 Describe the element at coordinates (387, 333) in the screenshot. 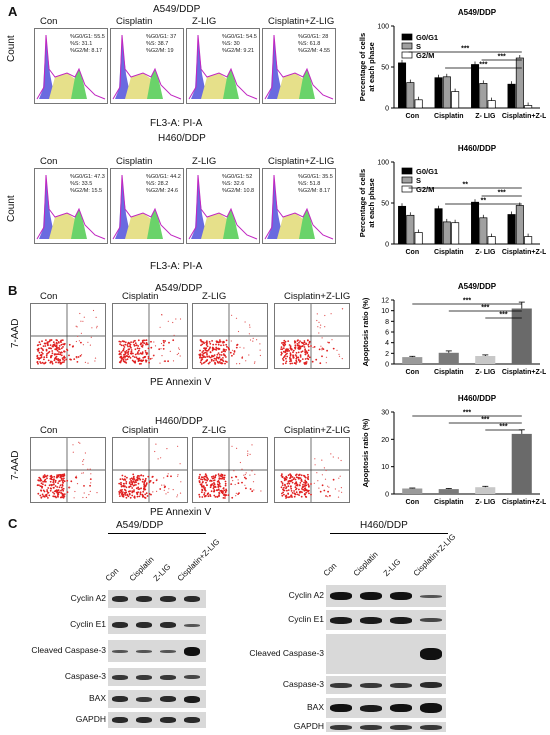

I see `y-tick-label: 6` at that location.